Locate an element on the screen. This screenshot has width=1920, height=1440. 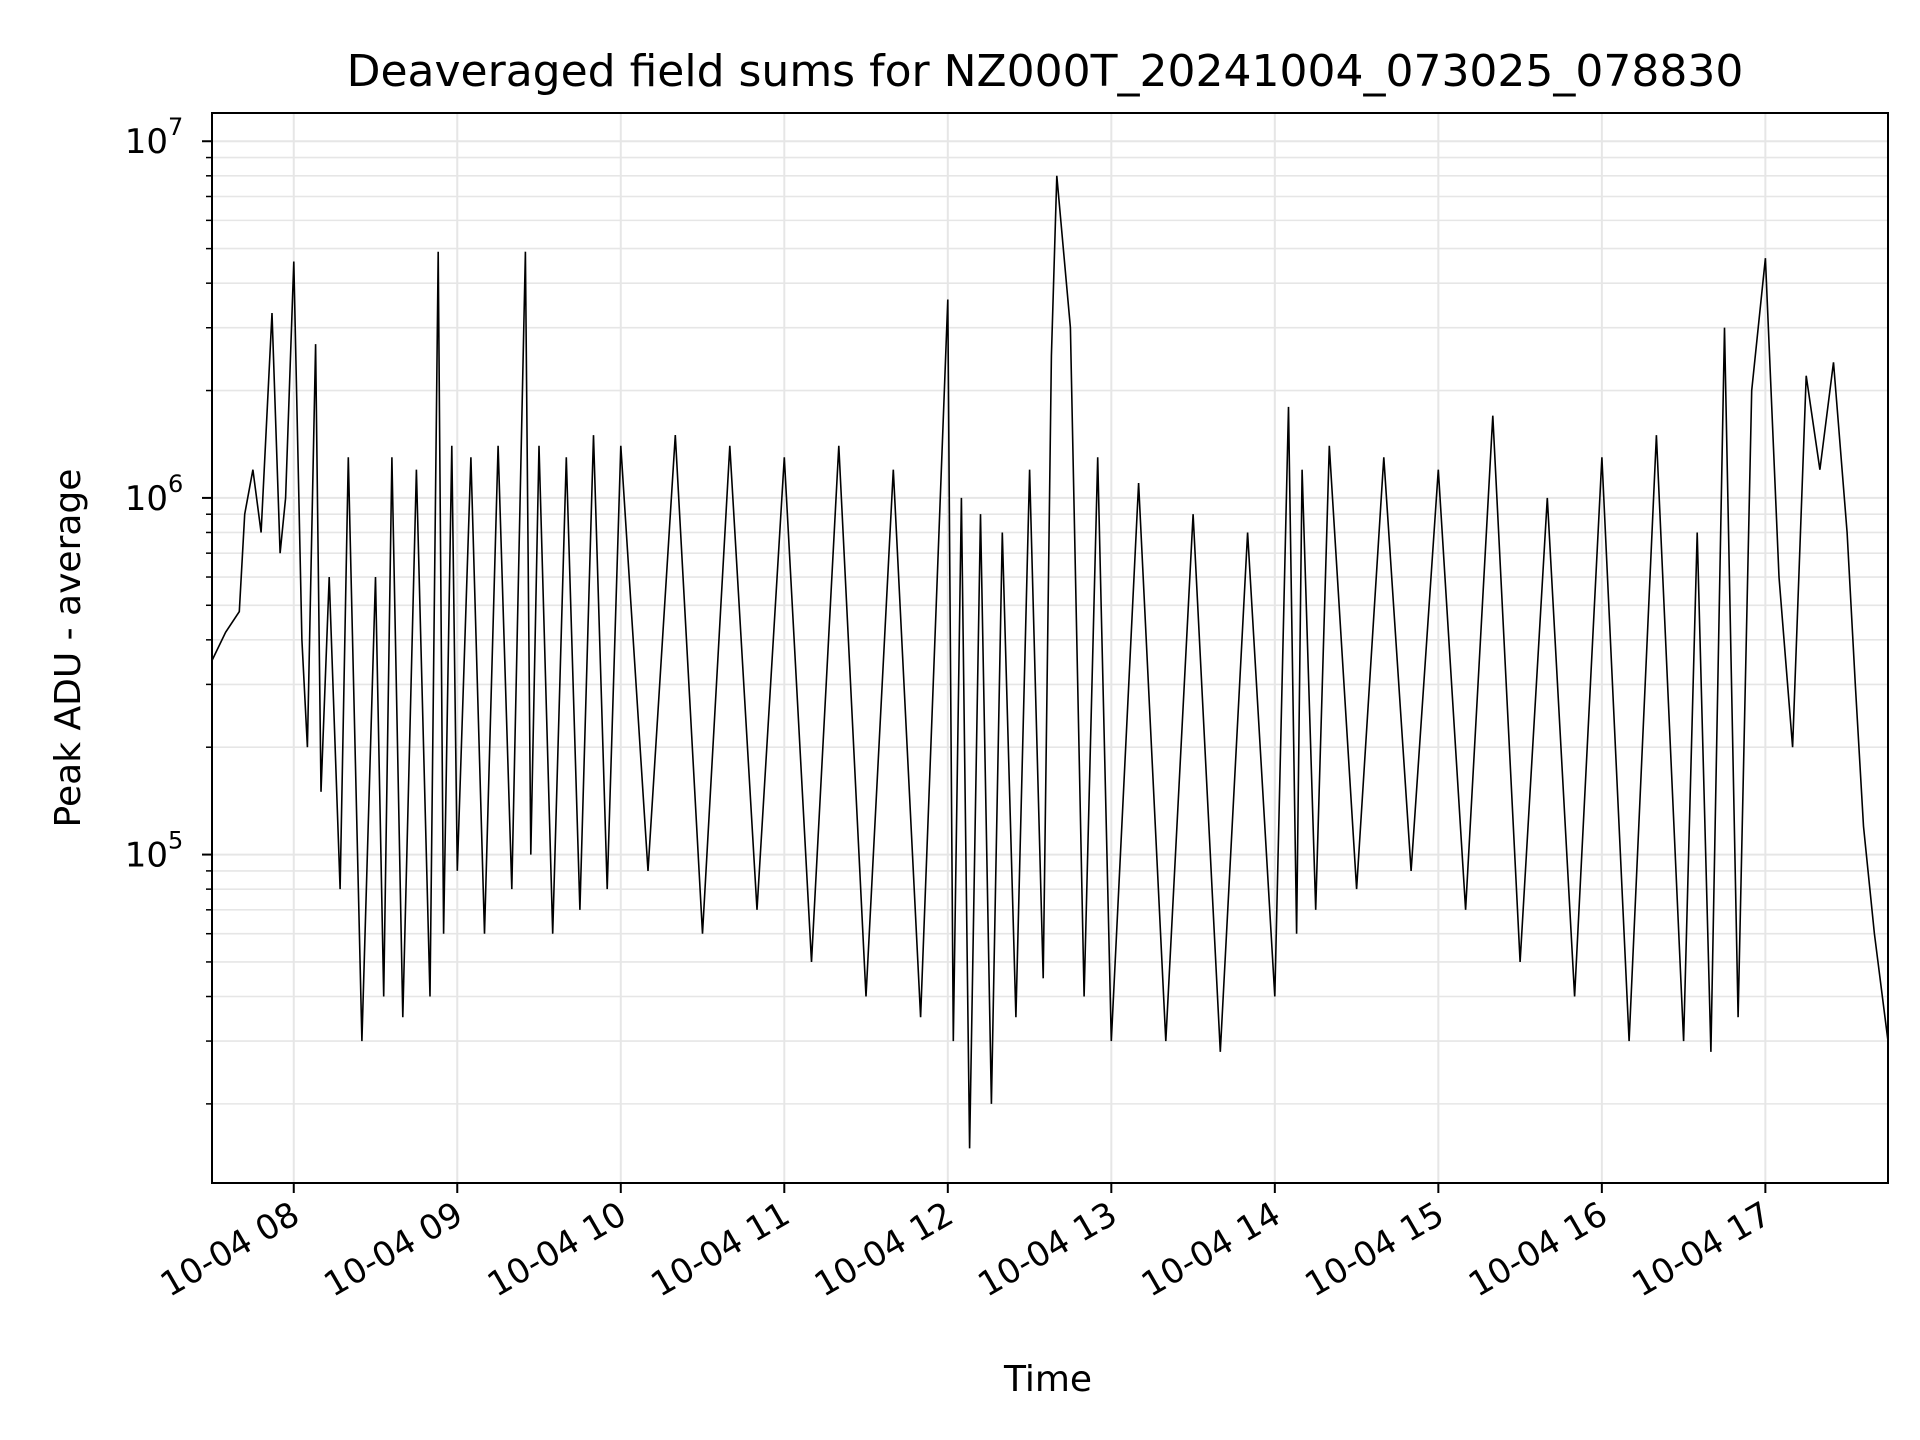
y-tick-exponent: 7 is located at coordinates (175, 127).